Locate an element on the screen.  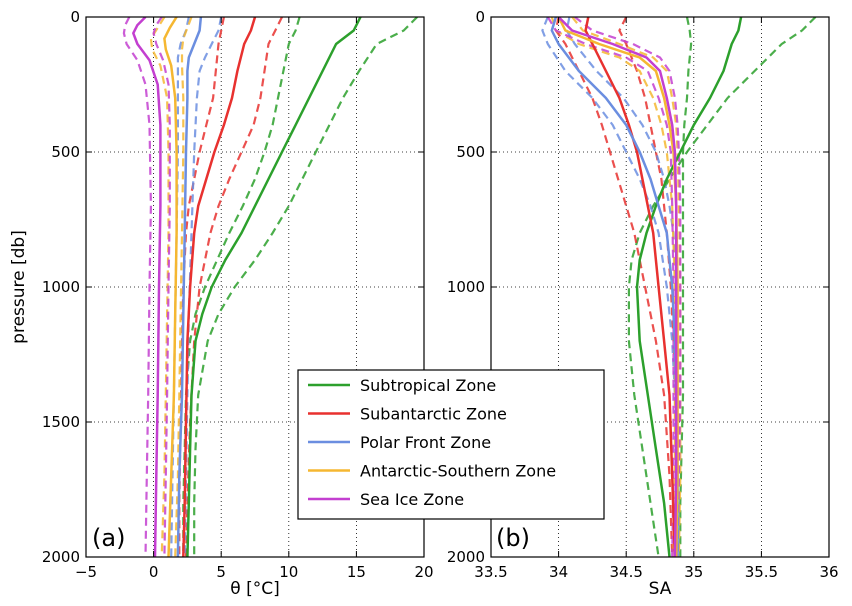
legend-box is located at coordinates (451, 444).